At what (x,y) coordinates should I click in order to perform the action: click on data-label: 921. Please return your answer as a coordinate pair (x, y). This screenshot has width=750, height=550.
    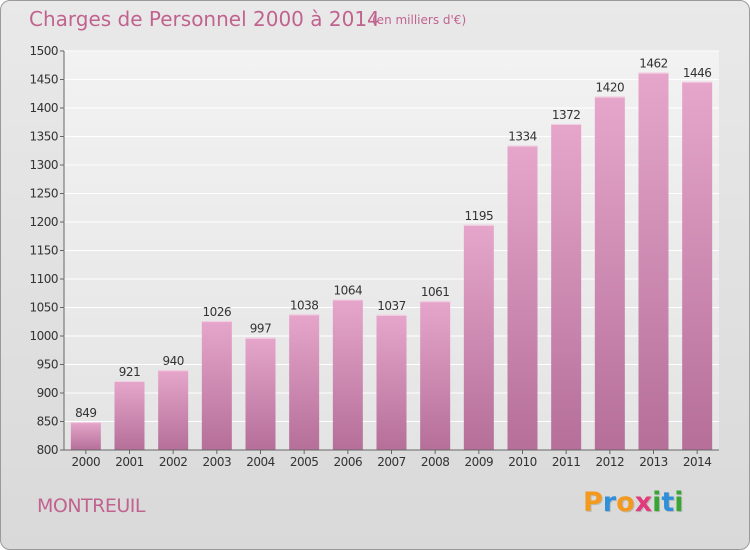
    Looking at the image, I should click on (129, 372).